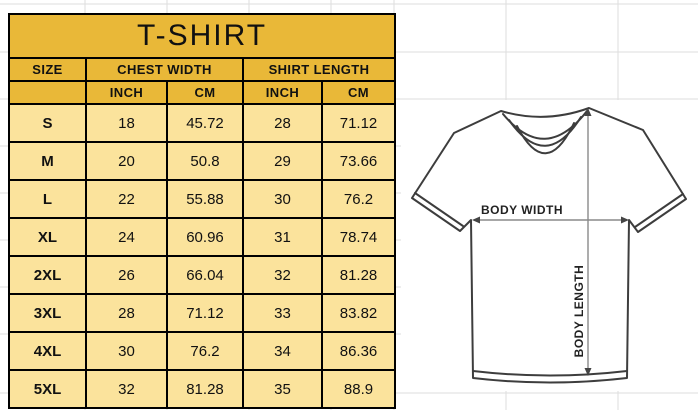 The width and height of the screenshot is (698, 410). What do you see at coordinates (205, 389) in the screenshot?
I see `chest-cm-value: 81.28` at bounding box center [205, 389].